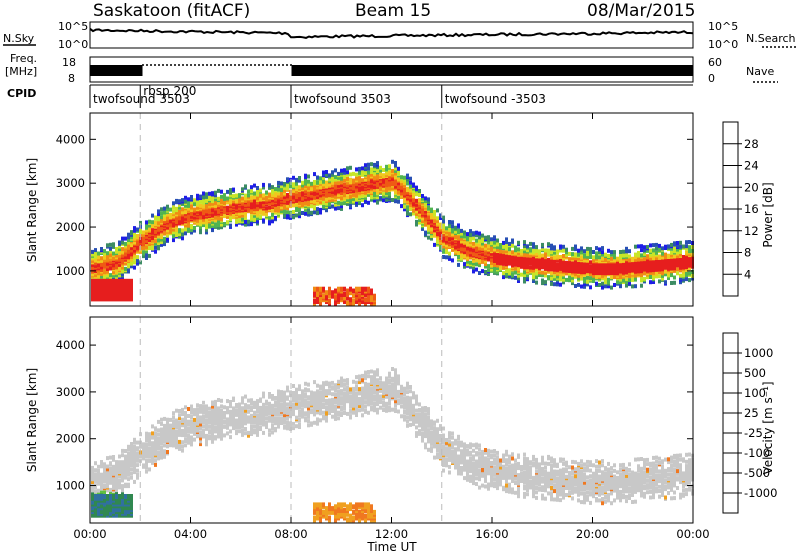 This screenshot has height=554, width=800. I want to click on nsearch-tick-bottom: 10^0, so click(723, 44).